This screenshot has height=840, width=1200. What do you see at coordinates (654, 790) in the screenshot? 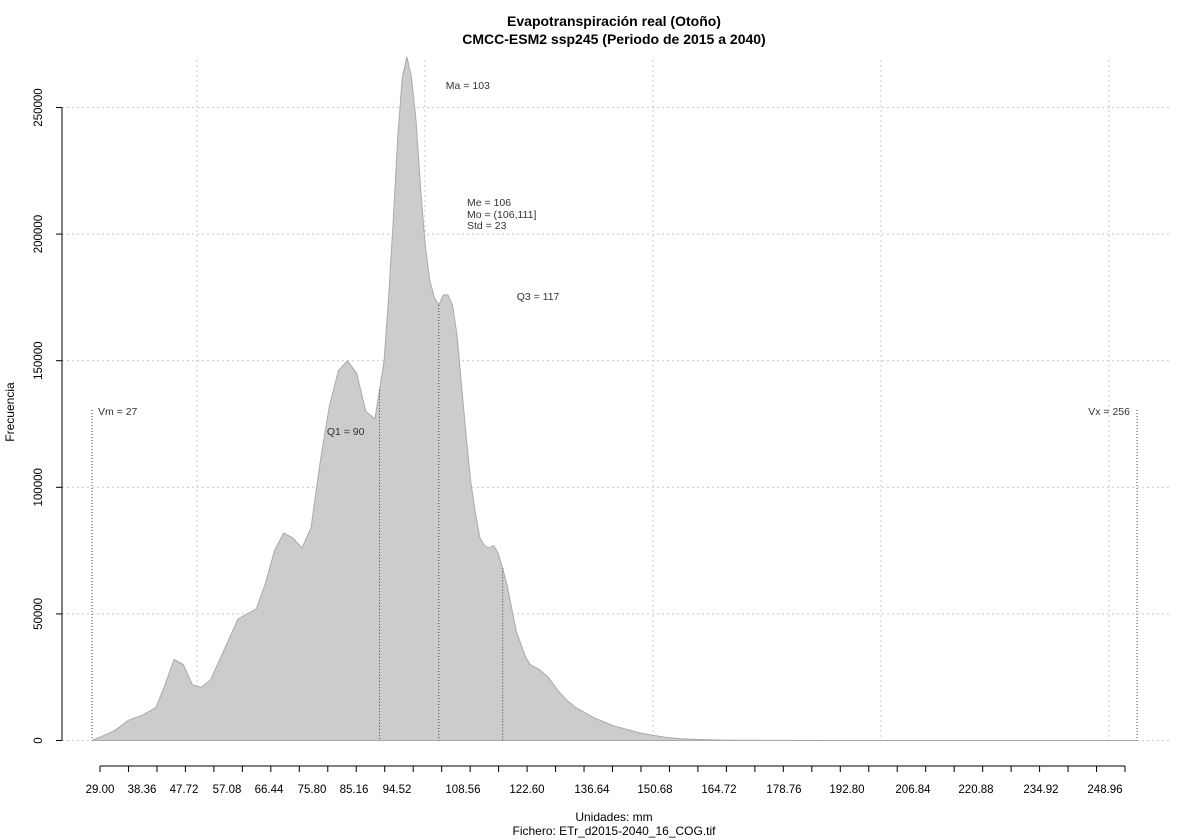
I see `x-tick-label: 150.68` at bounding box center [654, 790].